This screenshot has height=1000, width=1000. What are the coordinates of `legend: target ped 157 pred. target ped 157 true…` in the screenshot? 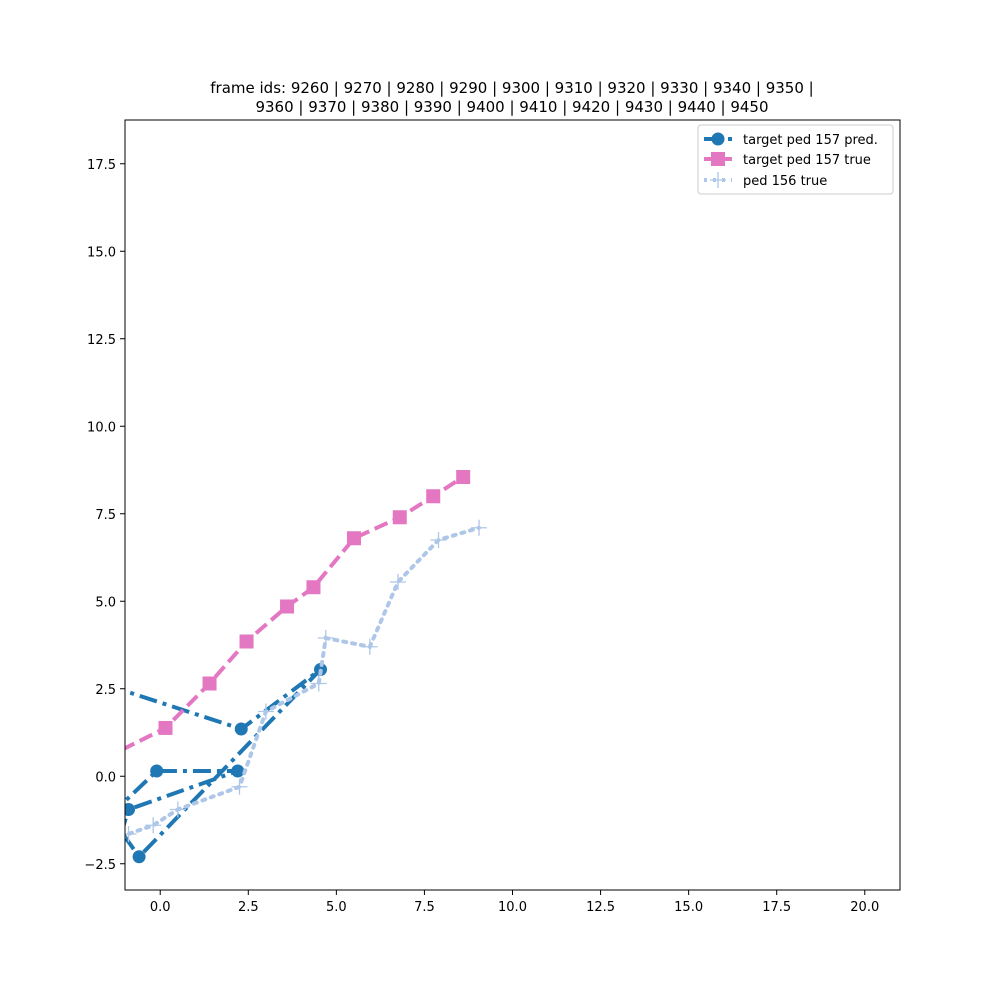 It's located at (795, 159).